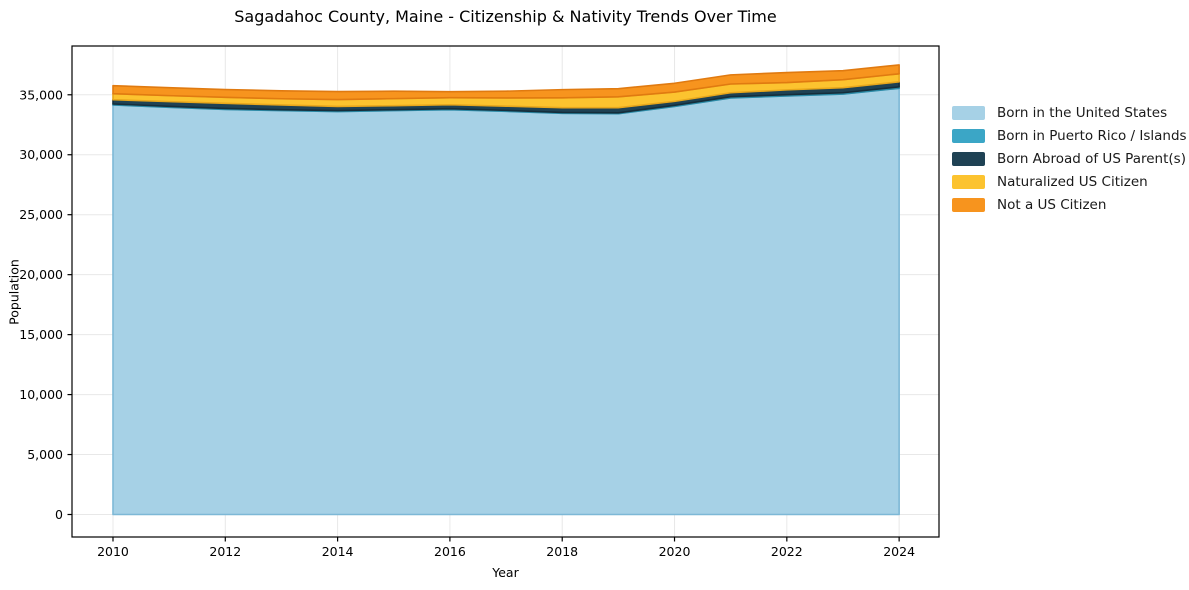  Describe the element at coordinates (41, 214) in the screenshot. I see `y-tick-label: 25,000` at that location.